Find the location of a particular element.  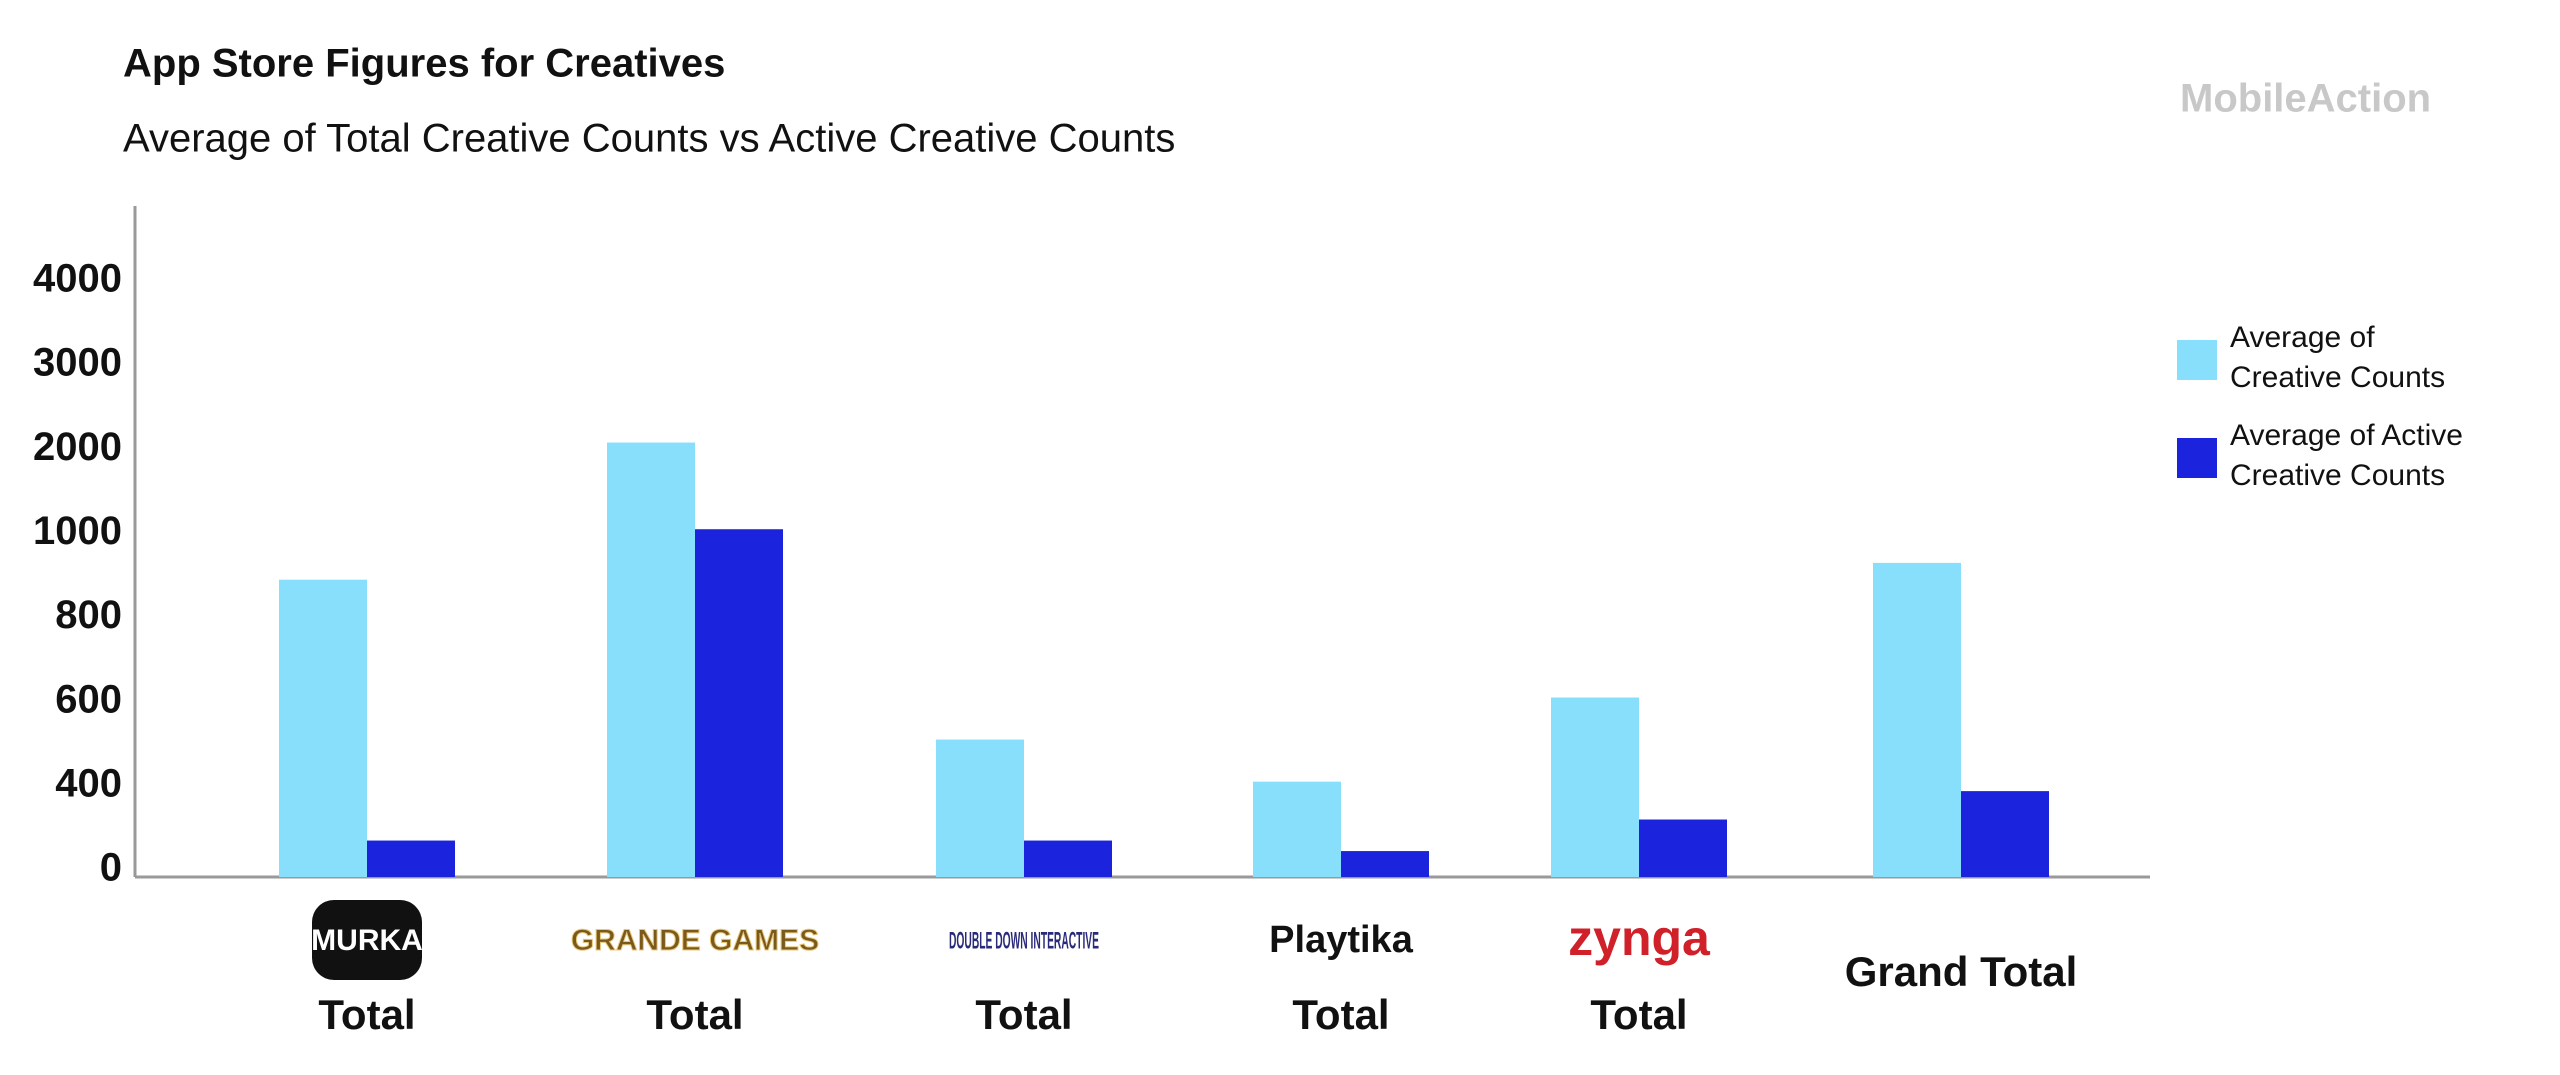

legend-label: Average of Creative Counts is located at coordinates (2338, 357).